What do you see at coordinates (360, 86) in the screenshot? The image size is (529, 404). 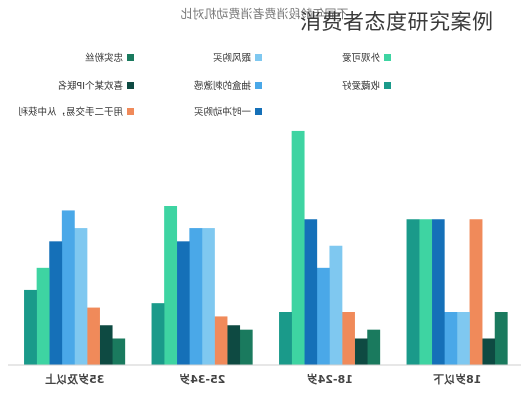 I see `legend-label-7: 收藏爱好` at bounding box center [360, 86].